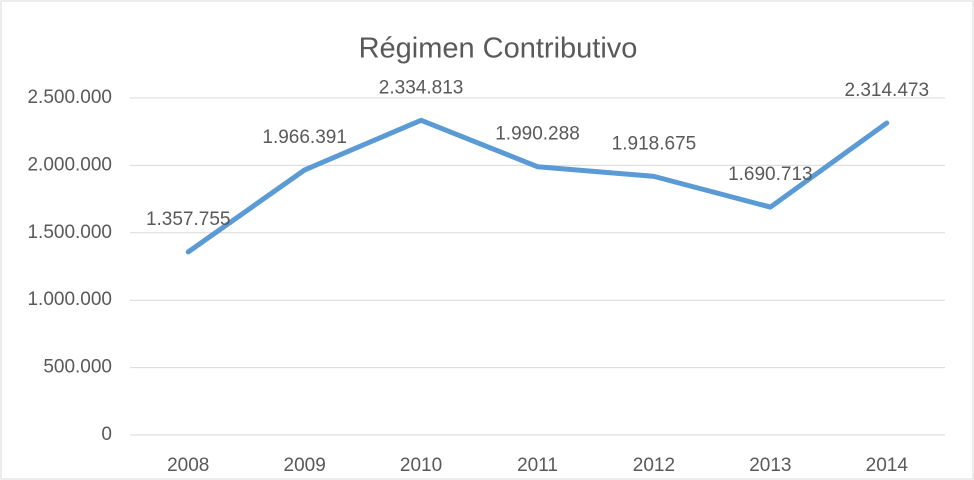 This screenshot has height=480, width=974. What do you see at coordinates (770, 174) in the screenshot?
I see `data-label: 1.690.713` at bounding box center [770, 174].